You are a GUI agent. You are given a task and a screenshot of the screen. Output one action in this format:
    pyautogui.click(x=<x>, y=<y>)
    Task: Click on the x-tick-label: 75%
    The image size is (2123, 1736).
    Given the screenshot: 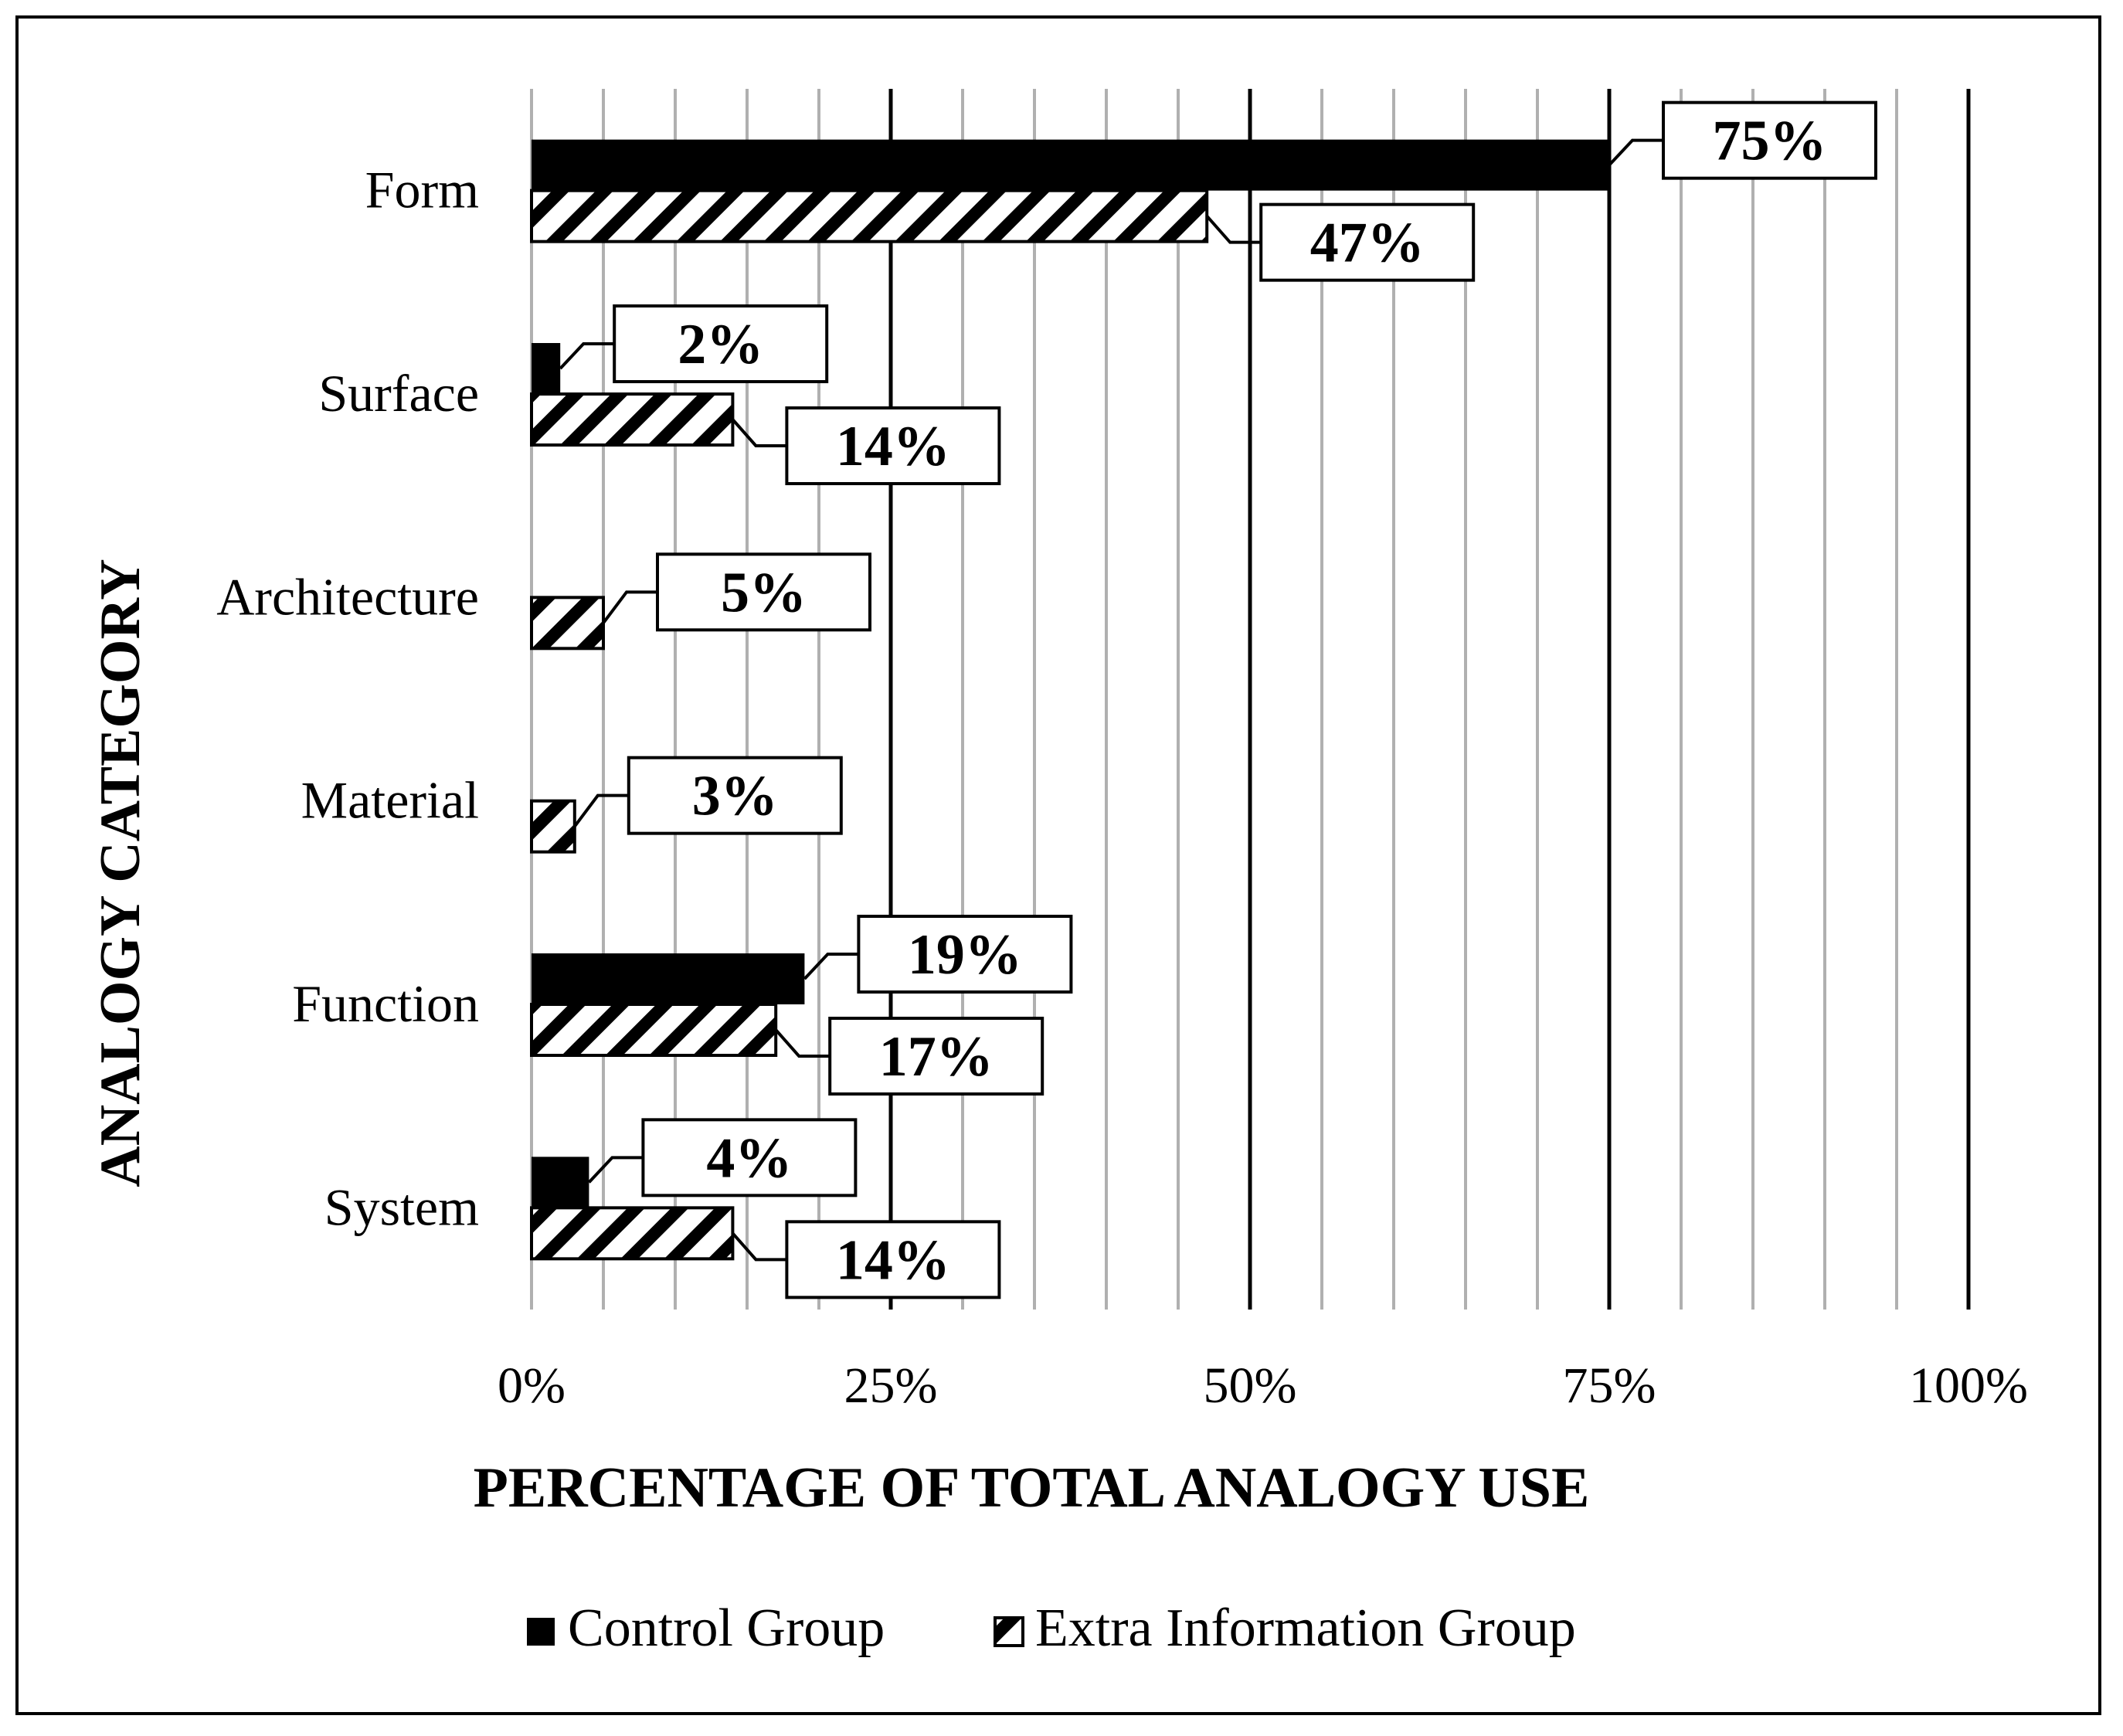 What is the action you would take?
    pyautogui.click(x=1609, y=1386)
    